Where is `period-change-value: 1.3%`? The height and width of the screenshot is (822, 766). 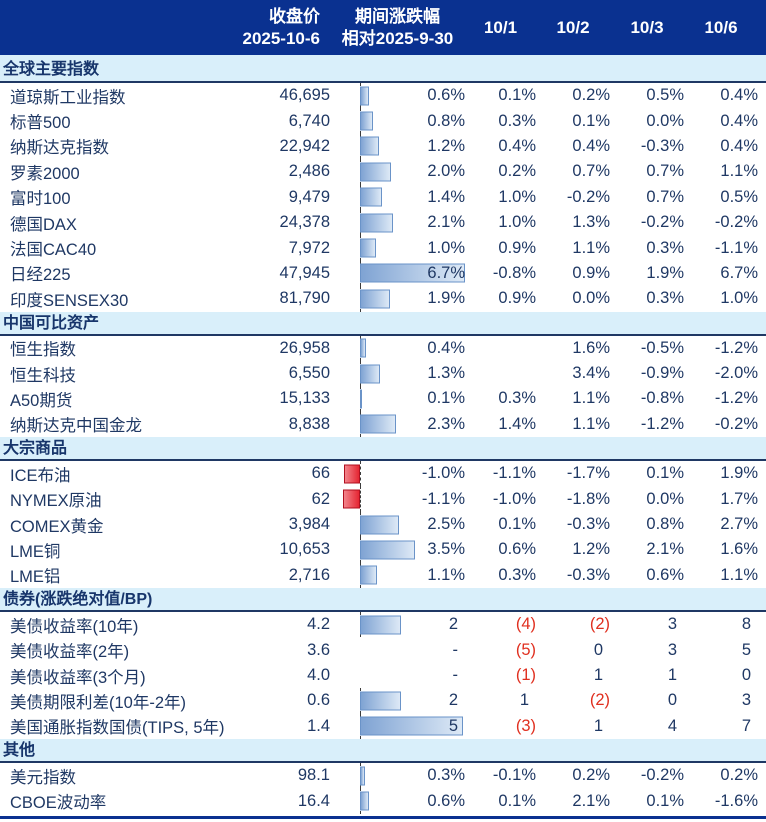 period-change-value: 1.3% is located at coordinates (446, 373).